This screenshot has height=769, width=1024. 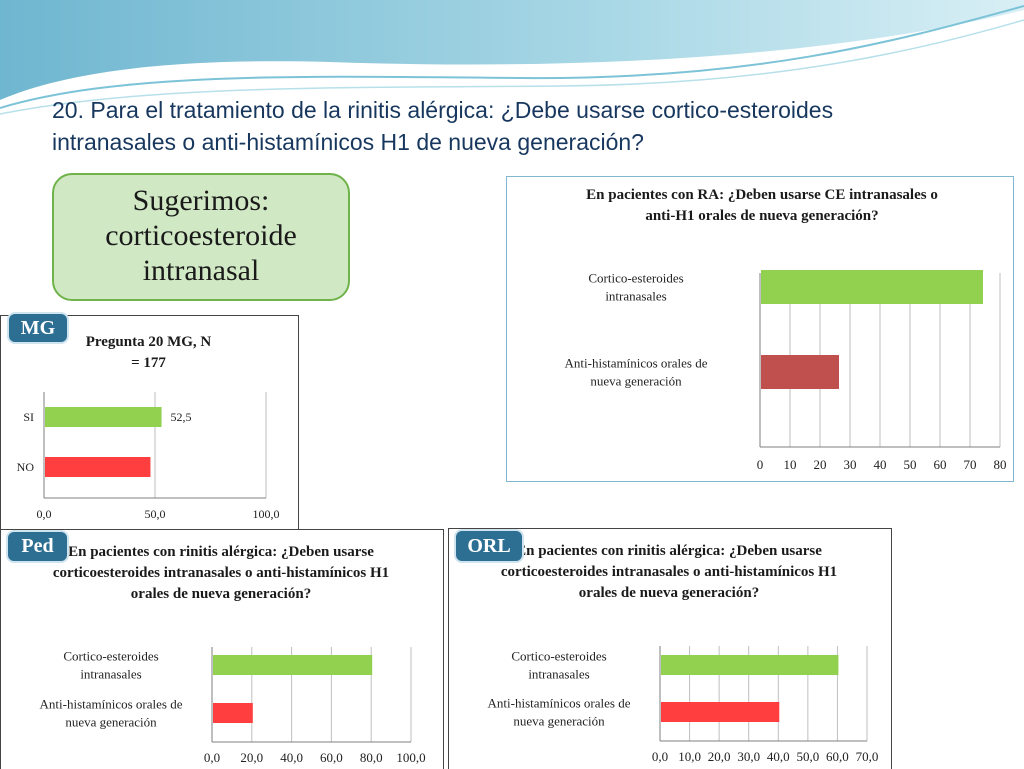 I want to click on chart-mg: 0,0 50,0 100,0 SI 52,5 NO, so click(x=148, y=456).